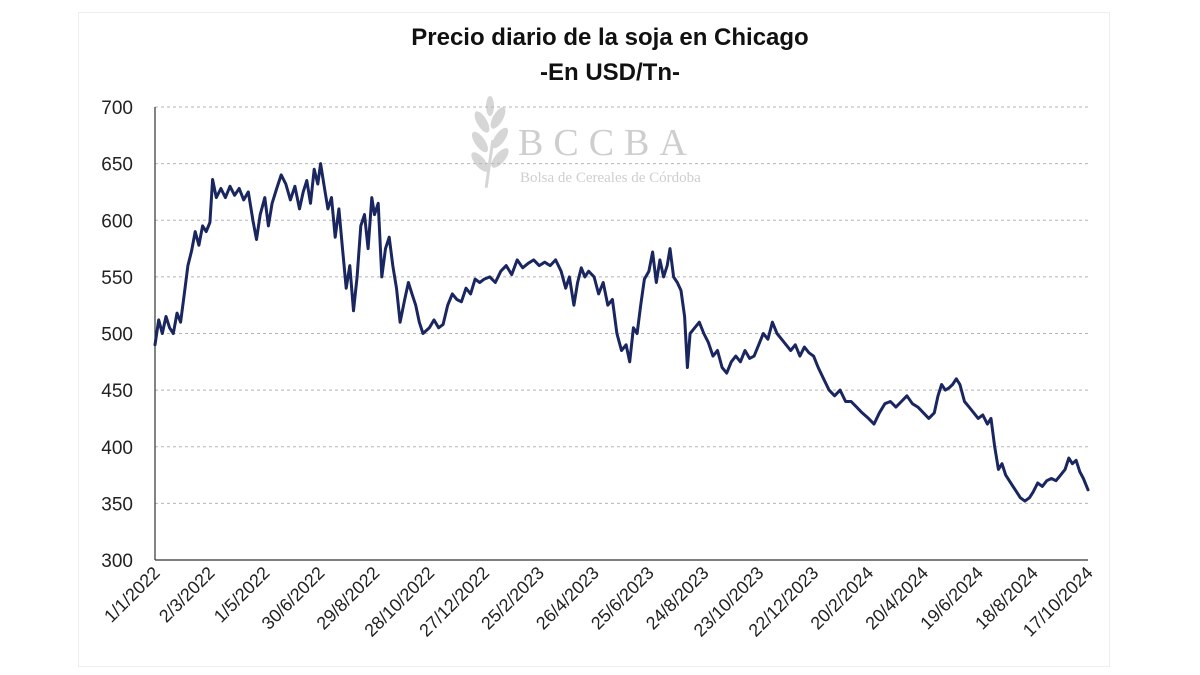  I want to click on y-tick-label: 500, so click(117, 335).